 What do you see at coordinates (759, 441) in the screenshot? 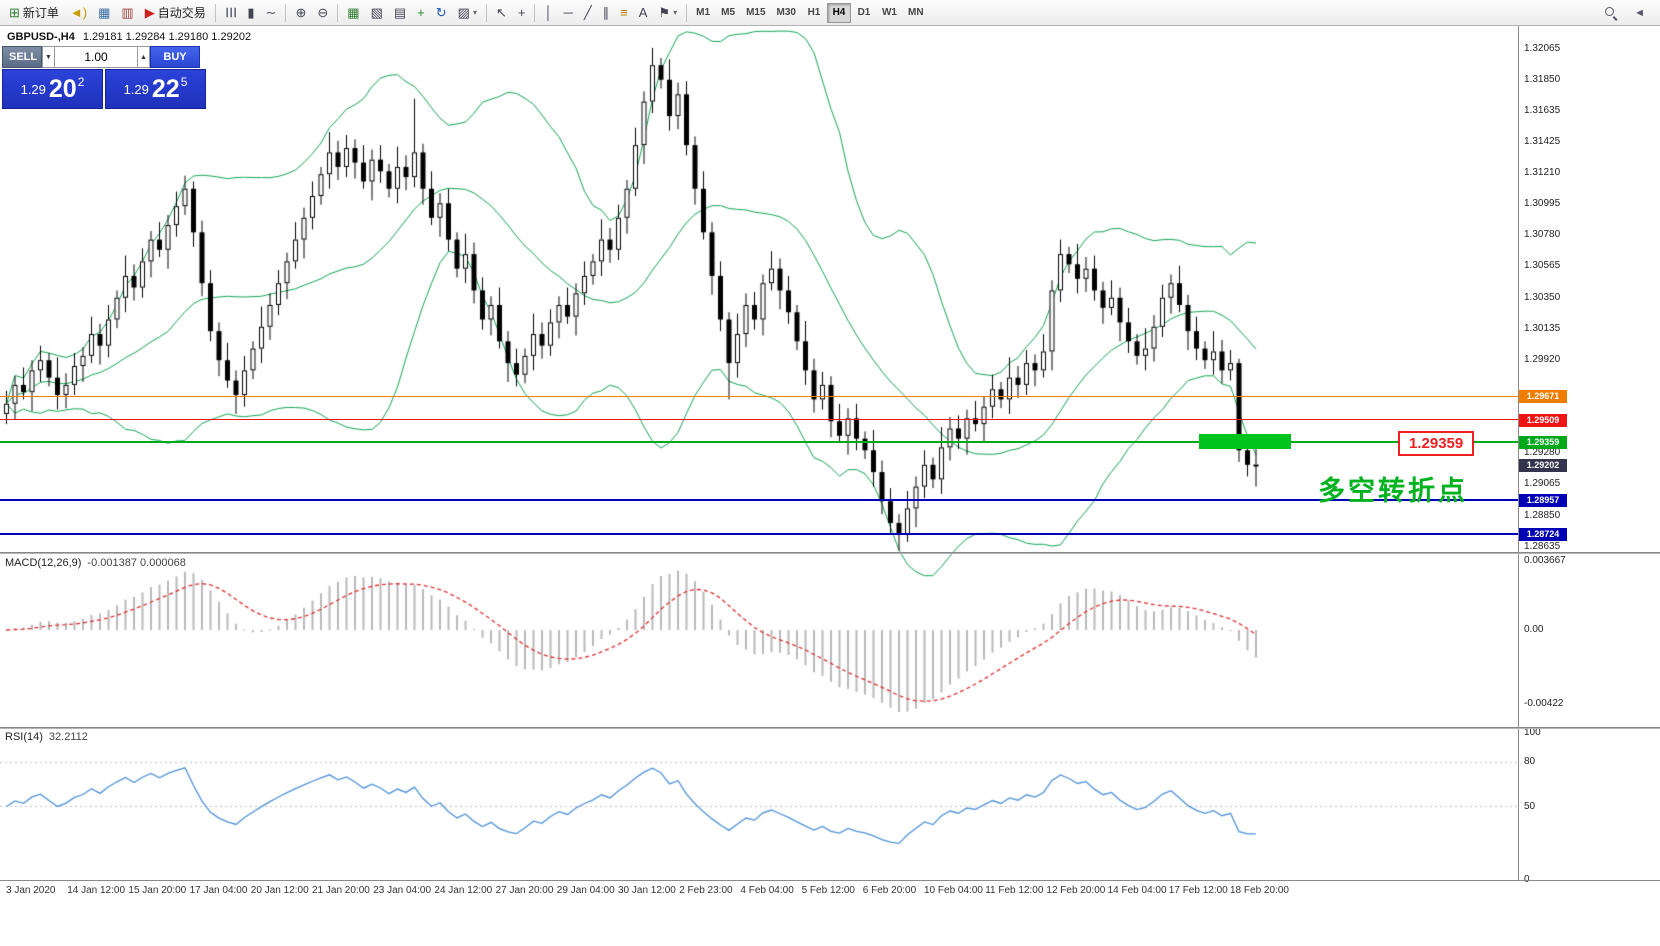
I see `horizontal-line-1.29359` at bounding box center [759, 441].